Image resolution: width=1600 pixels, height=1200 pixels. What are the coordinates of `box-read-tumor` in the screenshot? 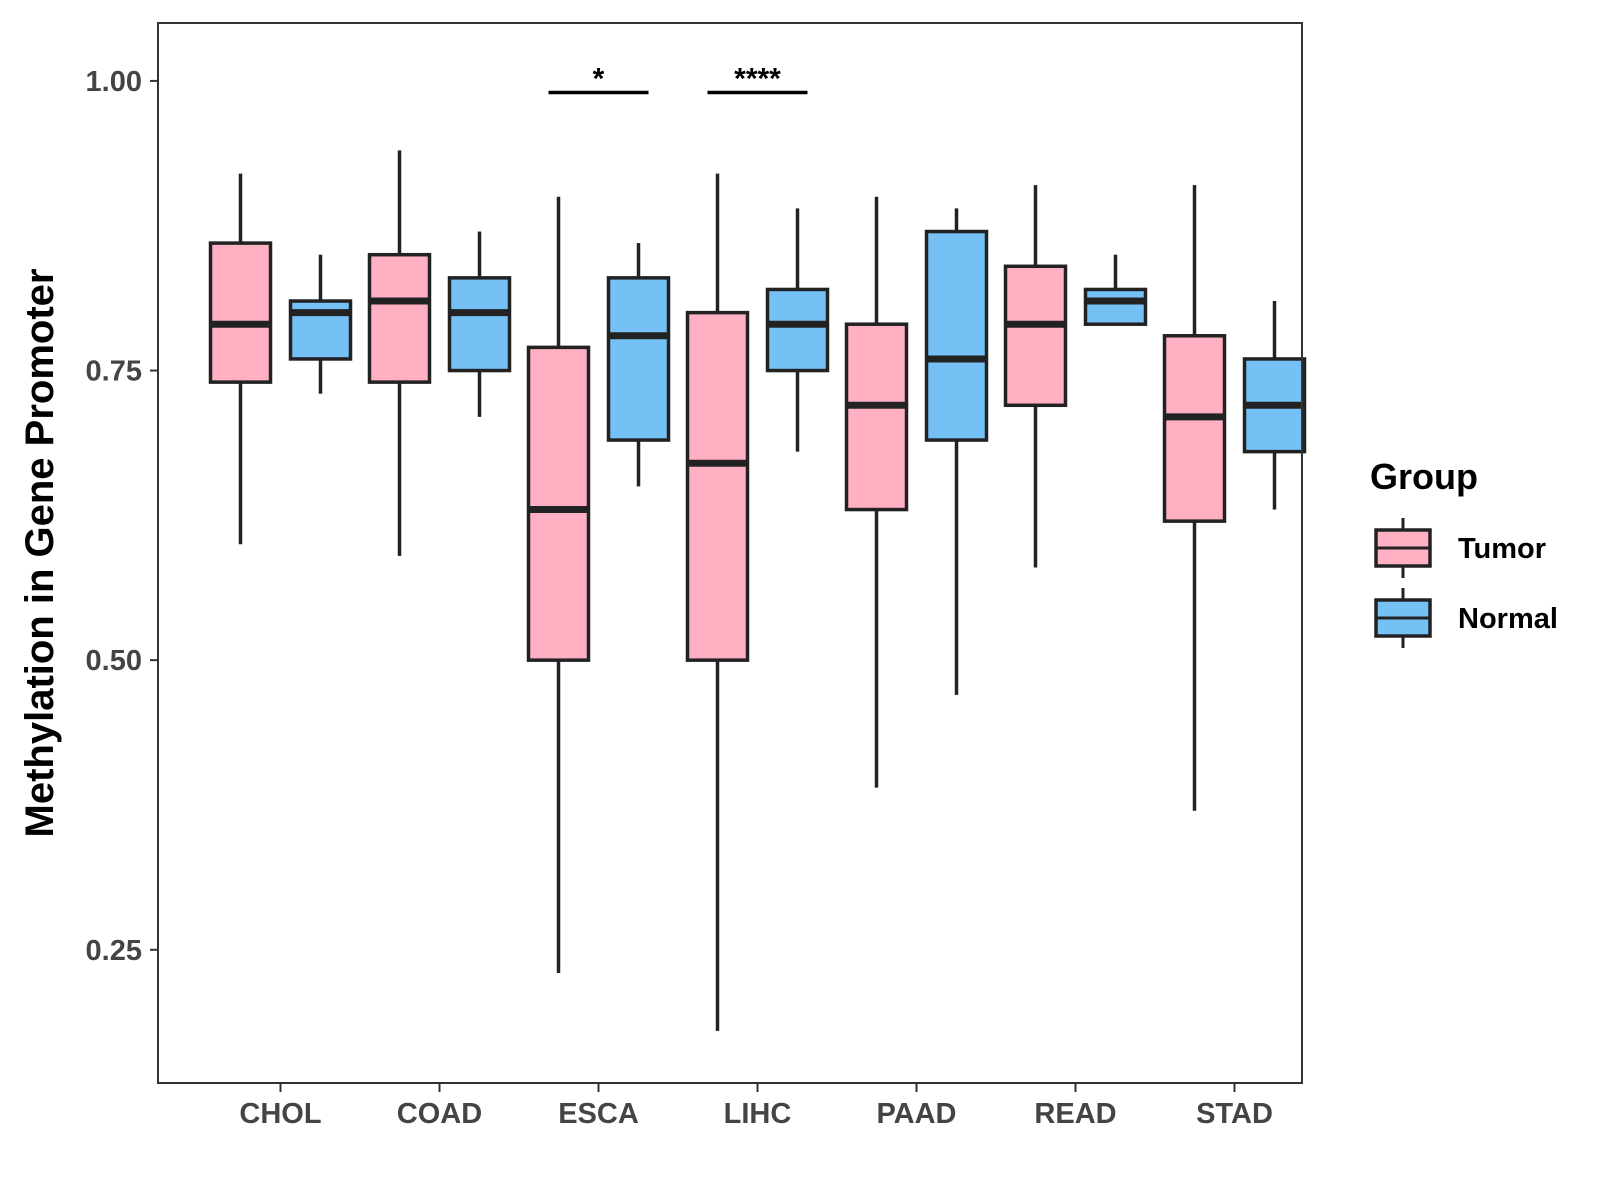 It's located at (1035, 376).